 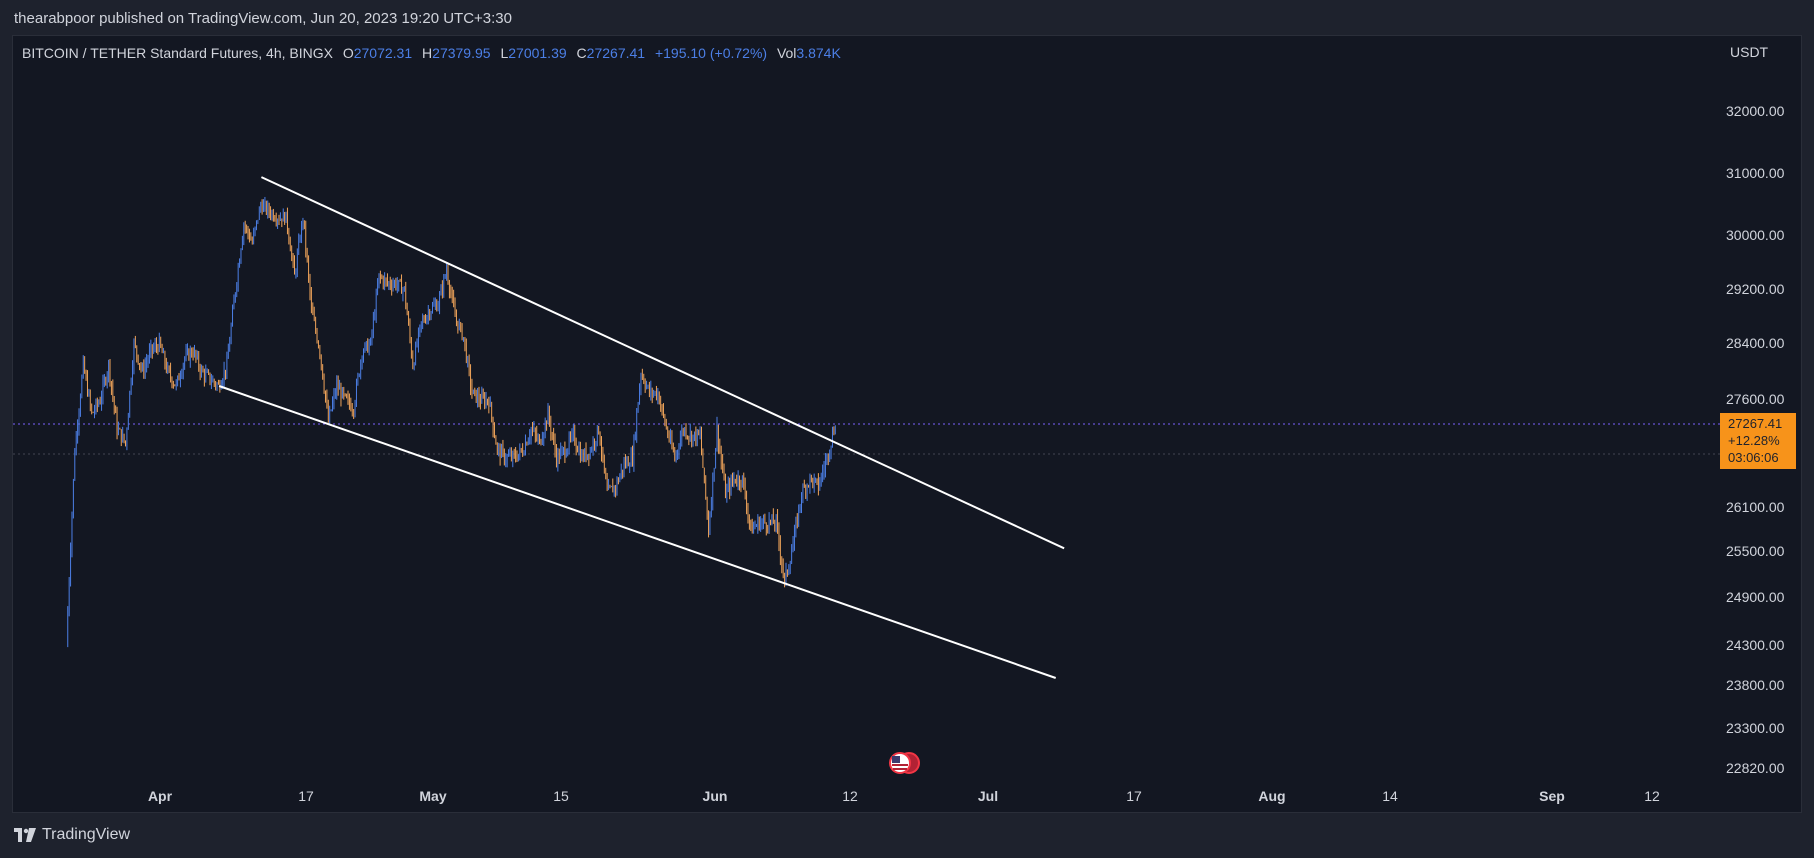 What do you see at coordinates (988, 796) in the screenshot?
I see `time-tick-label: Jul` at bounding box center [988, 796].